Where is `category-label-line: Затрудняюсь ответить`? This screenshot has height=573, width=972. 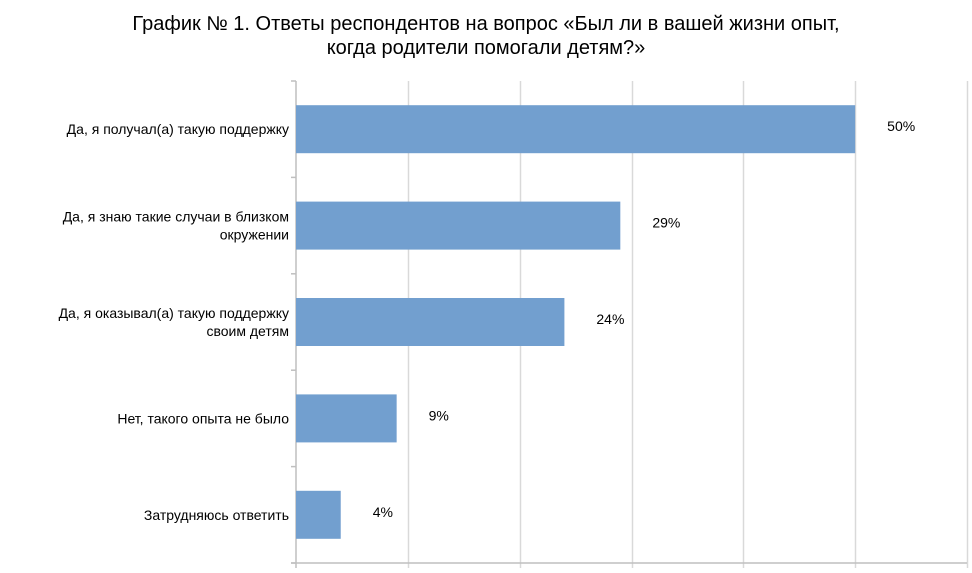
category-label-line: Затрудняюсь ответить is located at coordinates (216, 515).